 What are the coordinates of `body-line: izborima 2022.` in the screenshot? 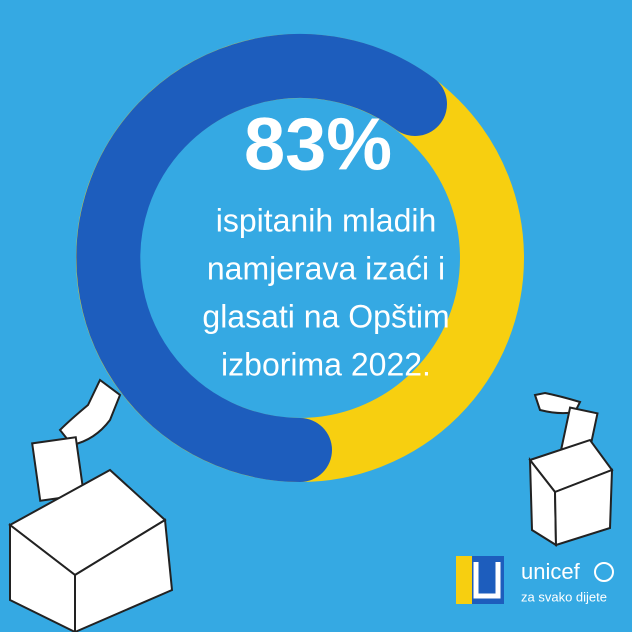 It's located at (326, 364).